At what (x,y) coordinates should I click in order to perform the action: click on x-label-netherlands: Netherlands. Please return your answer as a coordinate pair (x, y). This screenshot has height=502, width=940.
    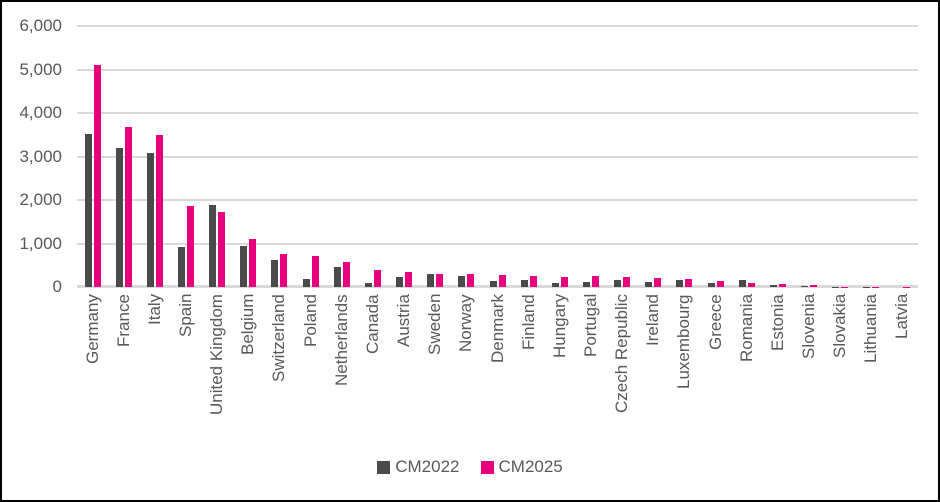
    Looking at the image, I should click on (341, 340).